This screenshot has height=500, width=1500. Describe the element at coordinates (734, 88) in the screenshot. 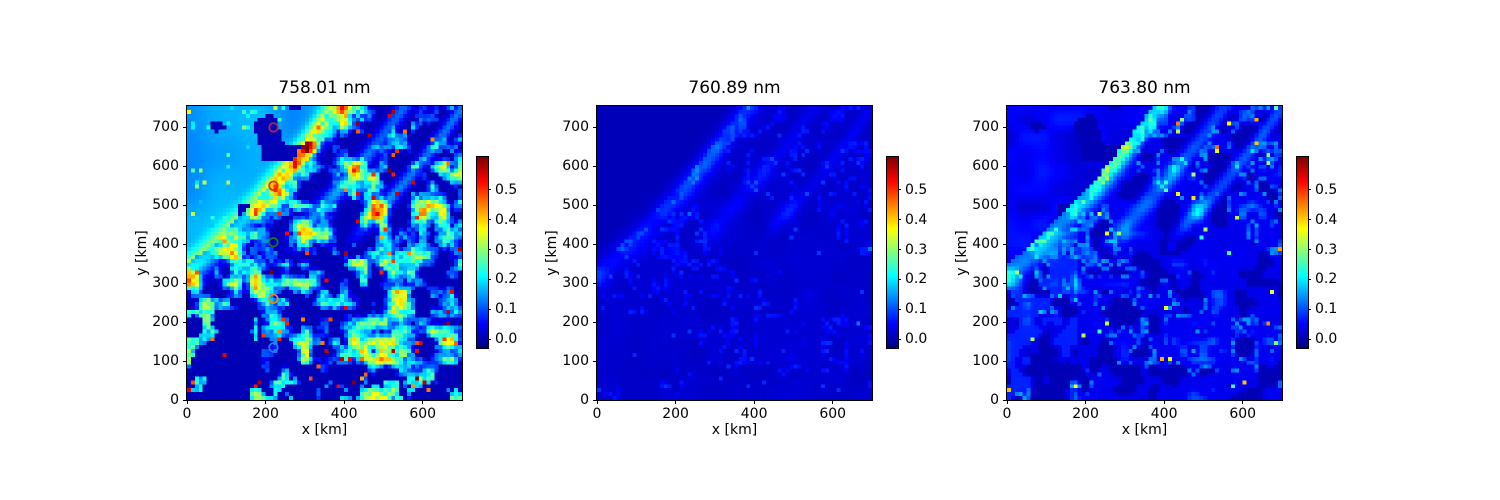

I see `subplot-title: 760.89 nm` at that location.